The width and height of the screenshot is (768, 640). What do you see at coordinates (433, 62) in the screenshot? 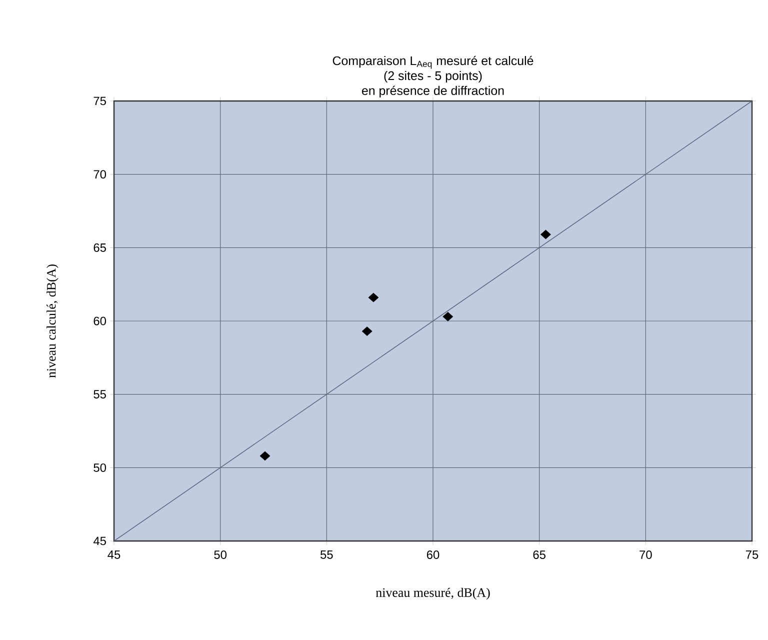
I see `chart-title: Comparaison L$_{Aeq}$ mesuré et calculé` at bounding box center [433, 62].